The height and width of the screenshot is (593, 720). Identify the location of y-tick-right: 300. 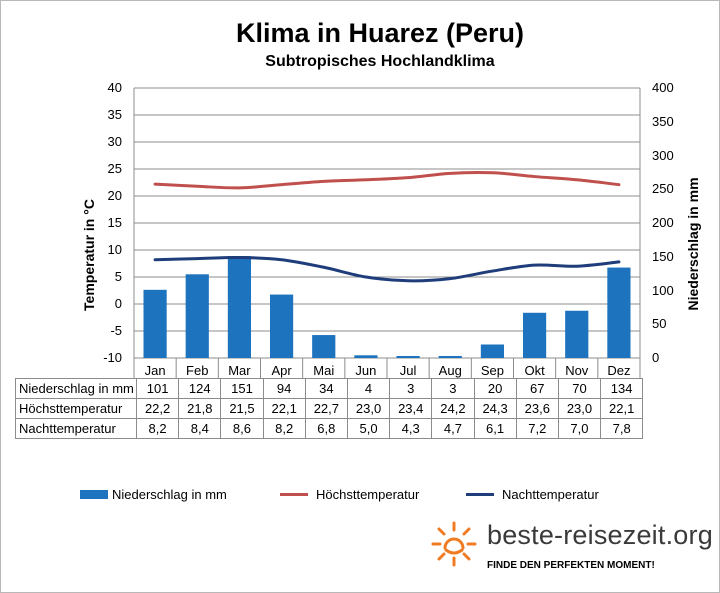
(663, 155).